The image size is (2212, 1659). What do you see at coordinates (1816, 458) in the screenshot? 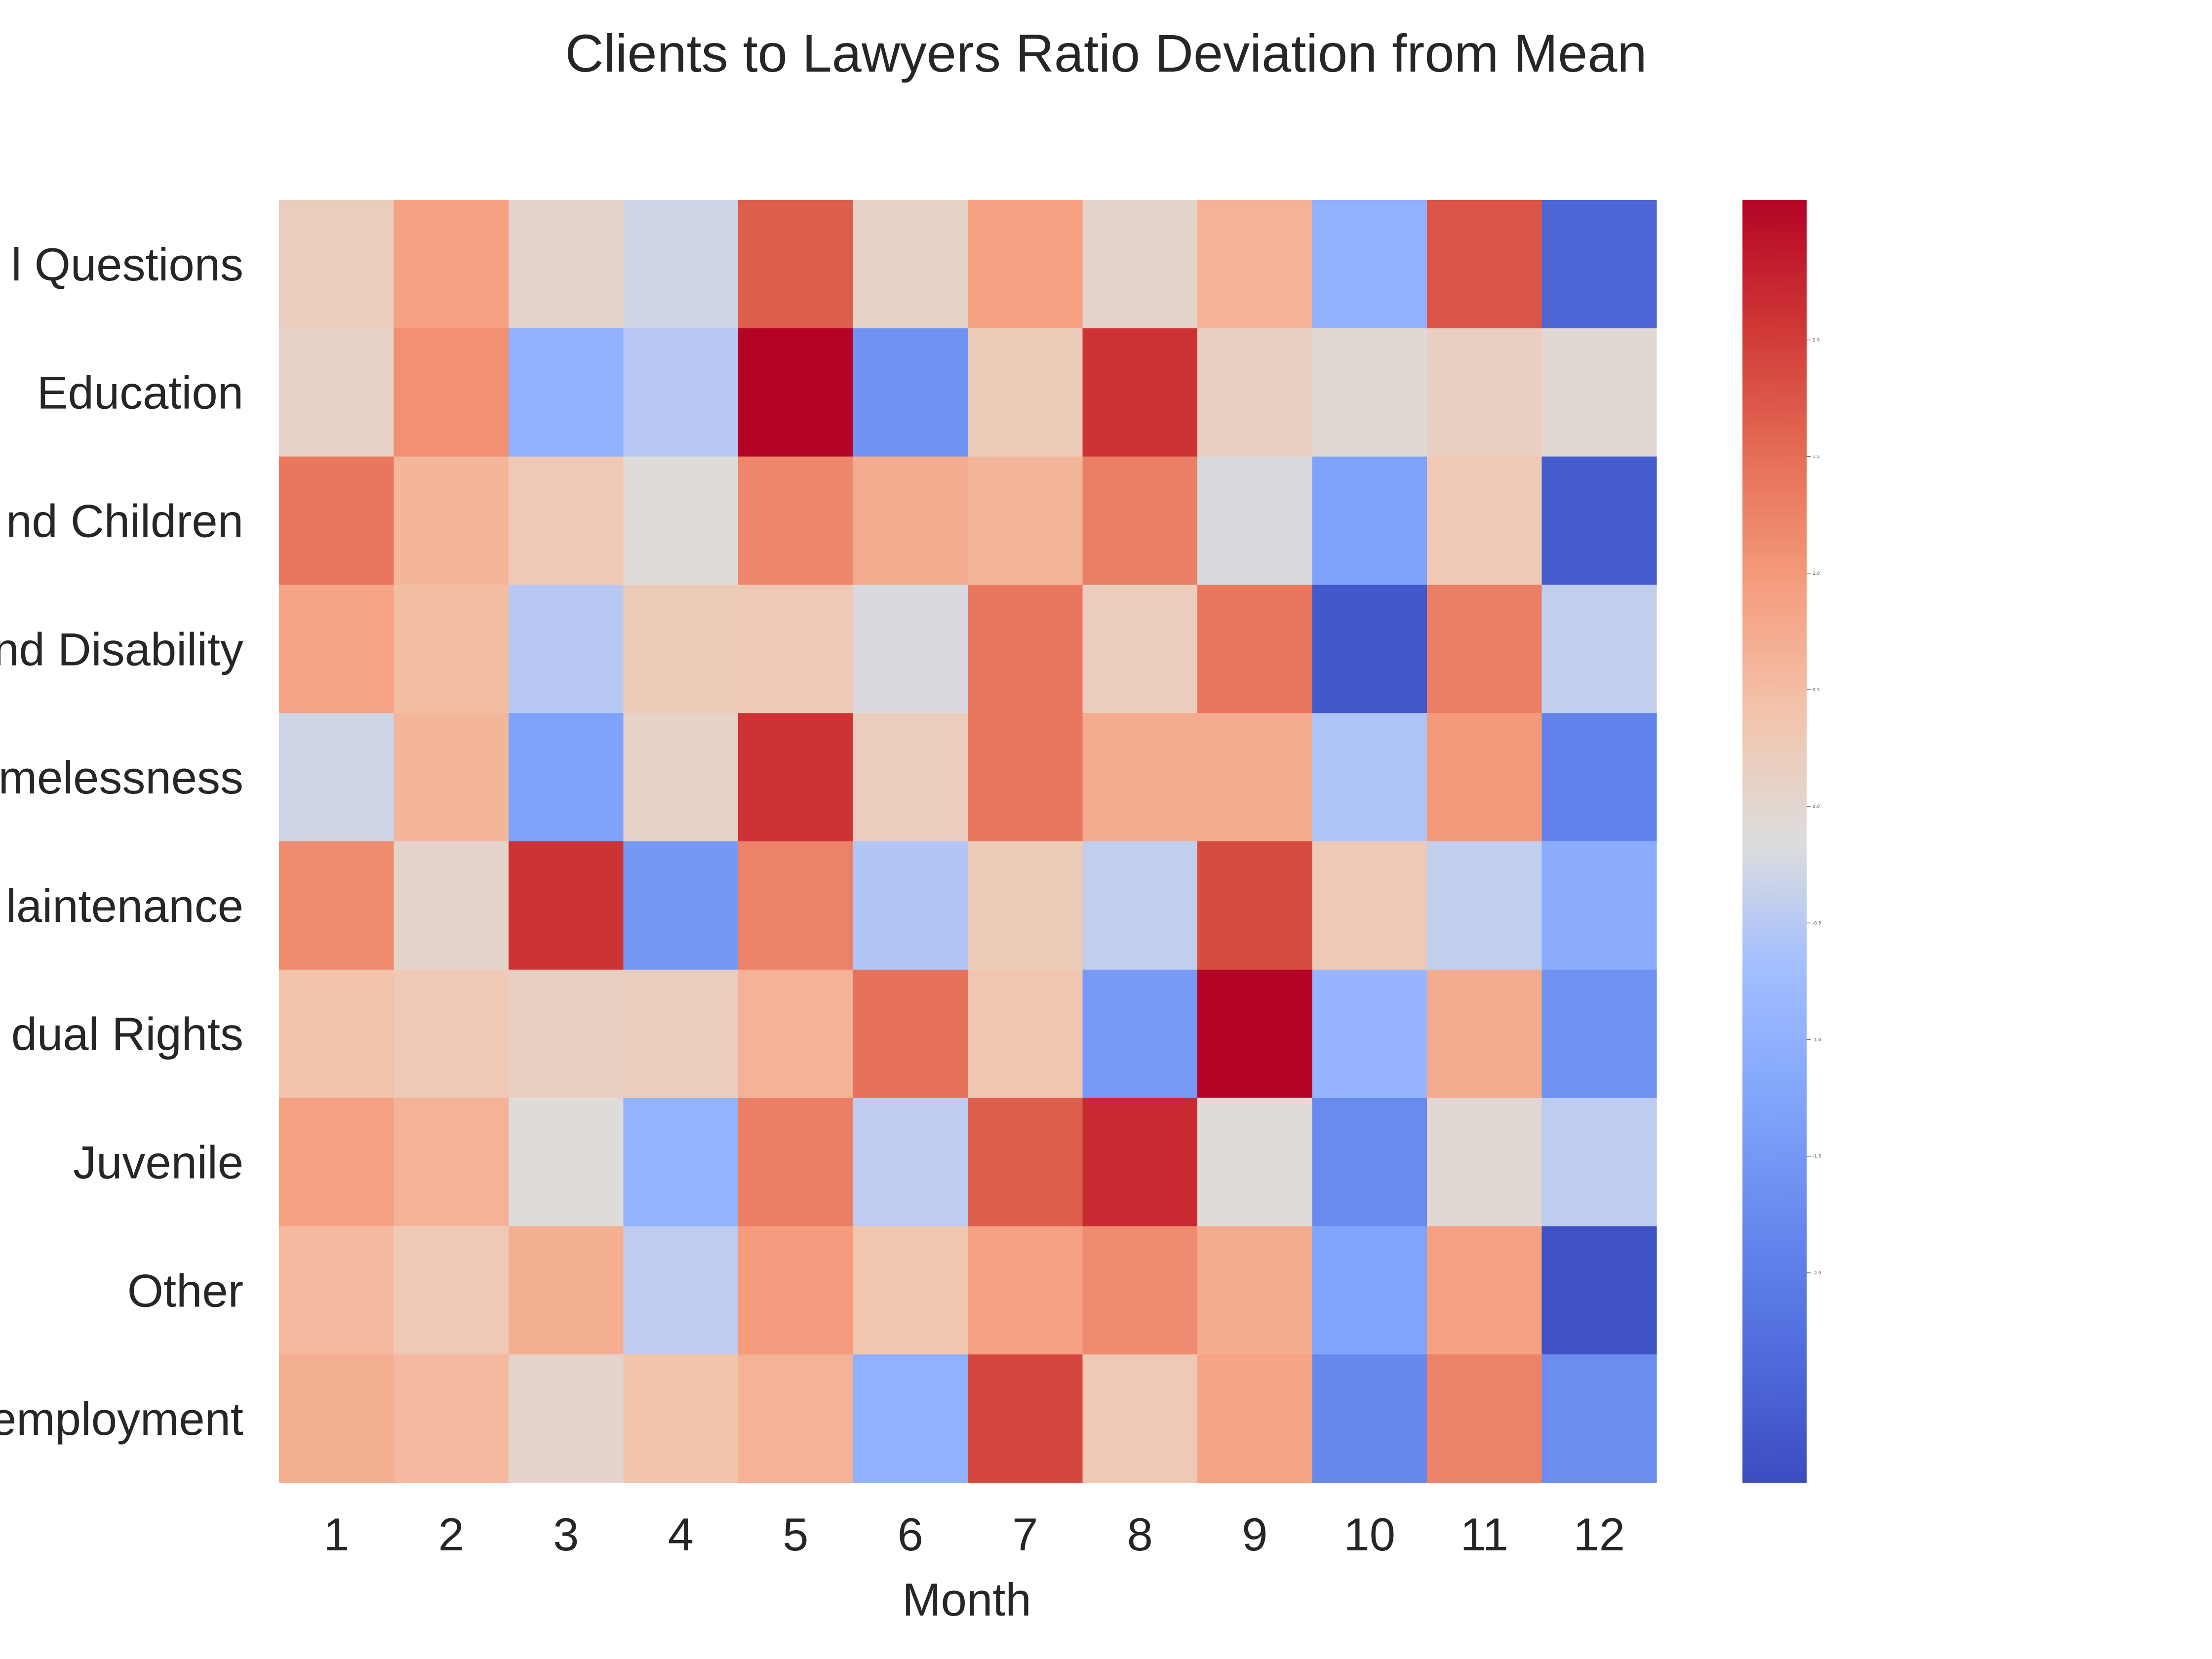
I see `colorbar-tick-label: 1.5` at bounding box center [1816, 458].